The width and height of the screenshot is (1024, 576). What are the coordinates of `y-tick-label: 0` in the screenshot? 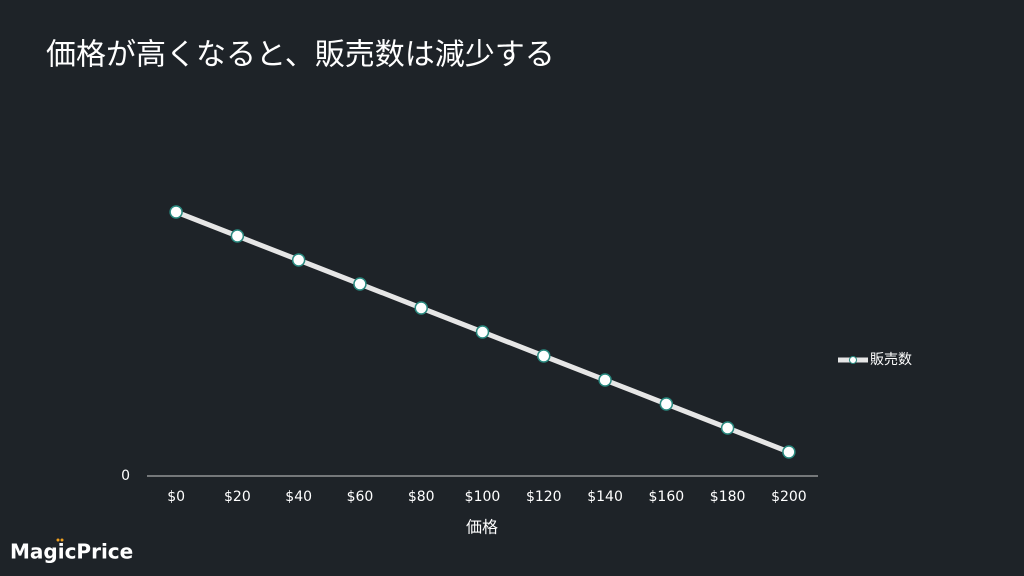 It's located at (125, 476).